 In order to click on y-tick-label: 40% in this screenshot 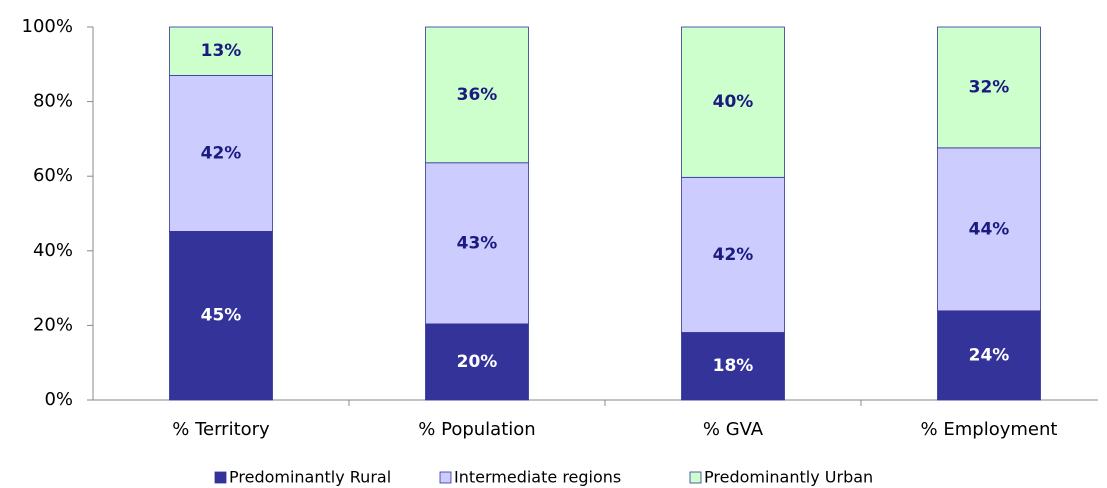, I will do `click(53, 250)`.